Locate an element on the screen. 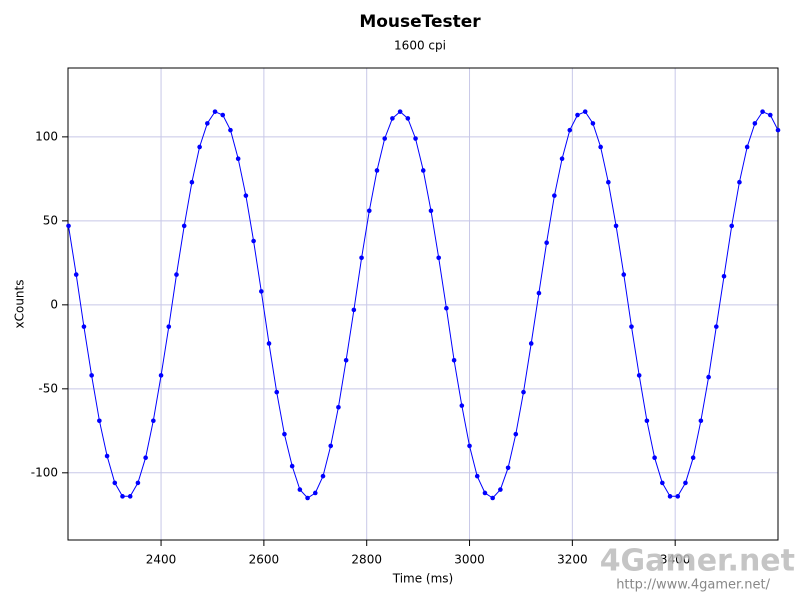  x-tick-label: 3200 is located at coordinates (572, 560).